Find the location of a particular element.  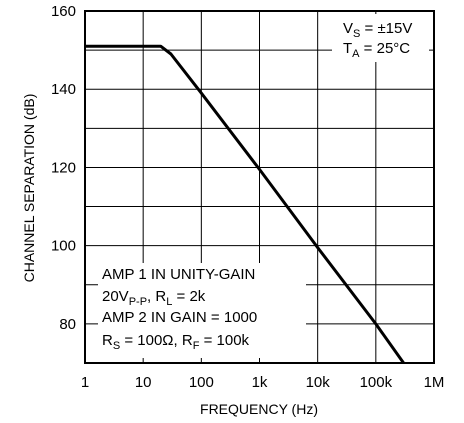

x-tick-label: 10k is located at coordinates (318, 382).